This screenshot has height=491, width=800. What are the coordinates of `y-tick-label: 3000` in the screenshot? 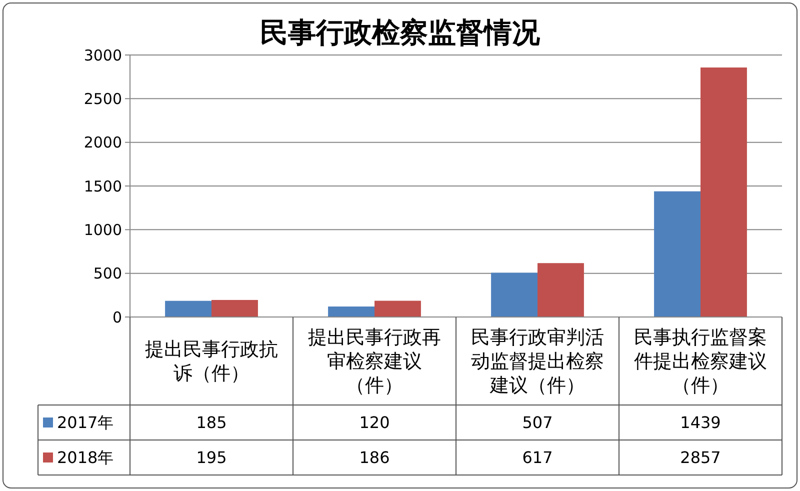 It's located at (103, 55).